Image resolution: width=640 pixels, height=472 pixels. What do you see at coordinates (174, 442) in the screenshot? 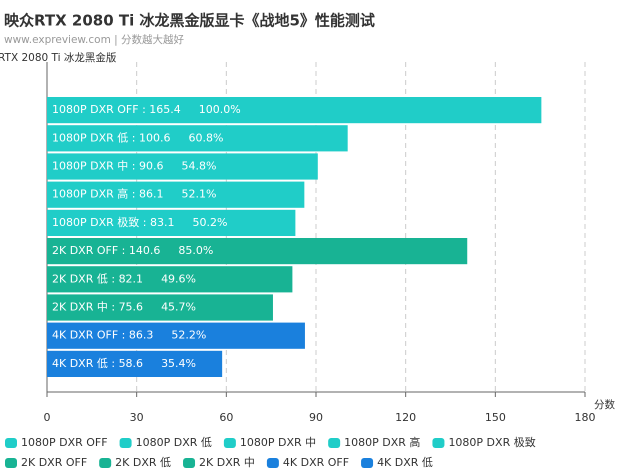
I see `legend-label: 1080P DXR 低` at bounding box center [174, 442].